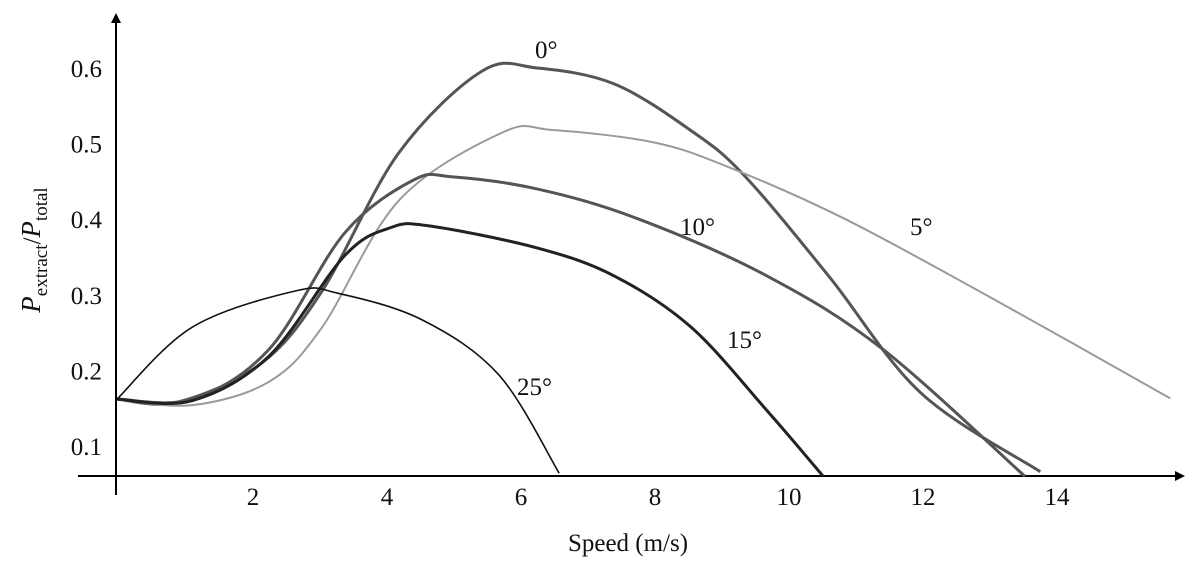 This screenshot has width=1197, height=567. What do you see at coordinates (546, 50) in the screenshot?
I see `series-label: 0°` at bounding box center [546, 50].